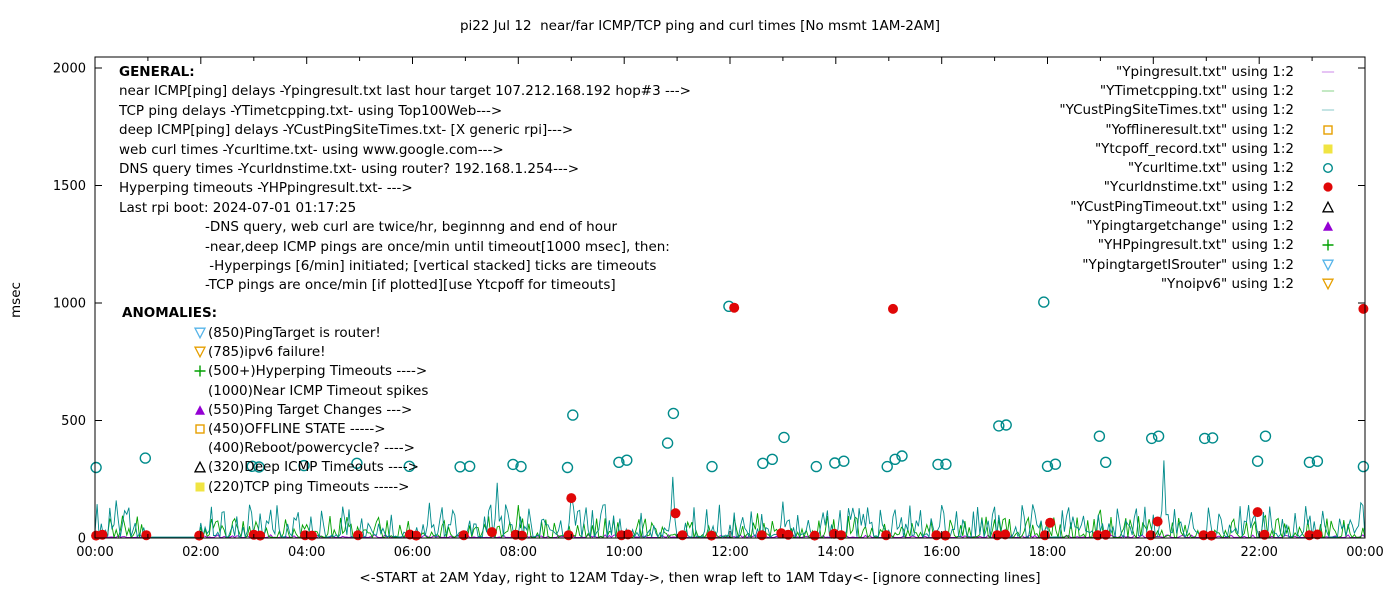 This screenshot has width=1400, height=600. Describe the element at coordinates (200, 333) in the screenshot. I see `triangle-down-open-icon` at that location.